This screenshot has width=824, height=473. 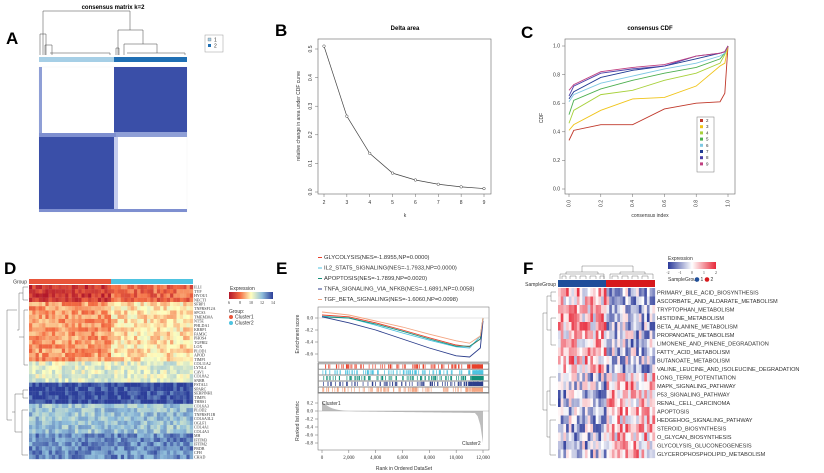 What do you see at coordinates (200, 388) in the screenshot?
I see `row-label: SPARC` at bounding box center [200, 388].